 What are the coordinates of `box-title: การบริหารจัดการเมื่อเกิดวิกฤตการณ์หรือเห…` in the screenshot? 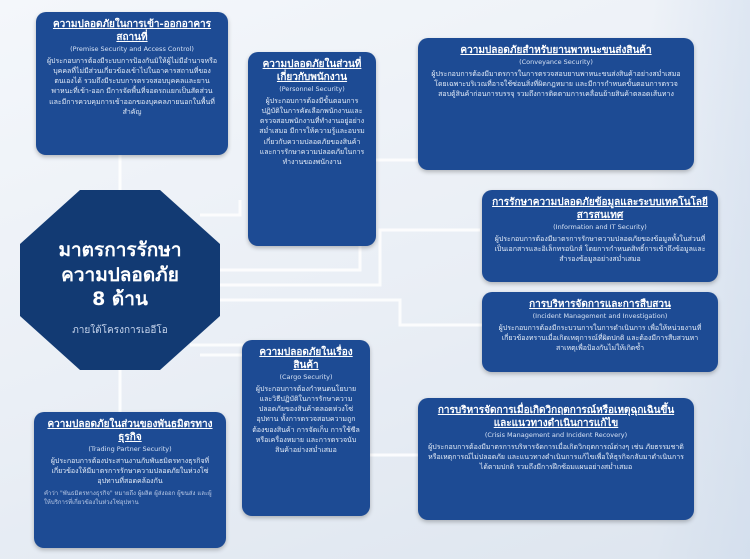 It's located at (556, 417).